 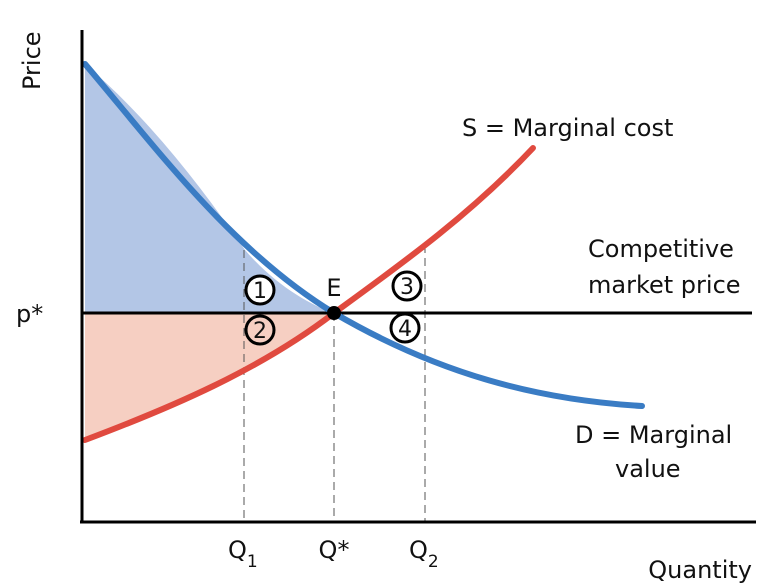 What do you see at coordinates (334, 550) in the screenshot?
I see `qstar-label: Q*` at bounding box center [334, 550].